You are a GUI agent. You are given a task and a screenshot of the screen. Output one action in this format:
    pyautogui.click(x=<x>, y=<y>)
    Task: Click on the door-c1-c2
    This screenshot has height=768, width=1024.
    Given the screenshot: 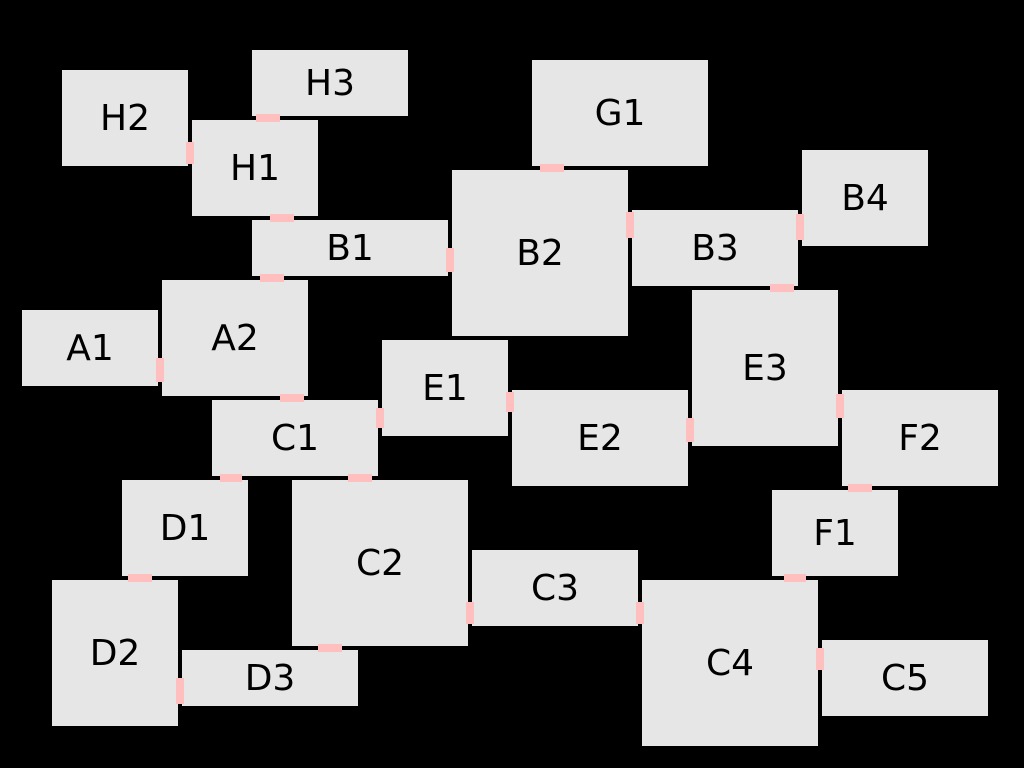 What is the action you would take?
    pyautogui.click(x=360, y=478)
    